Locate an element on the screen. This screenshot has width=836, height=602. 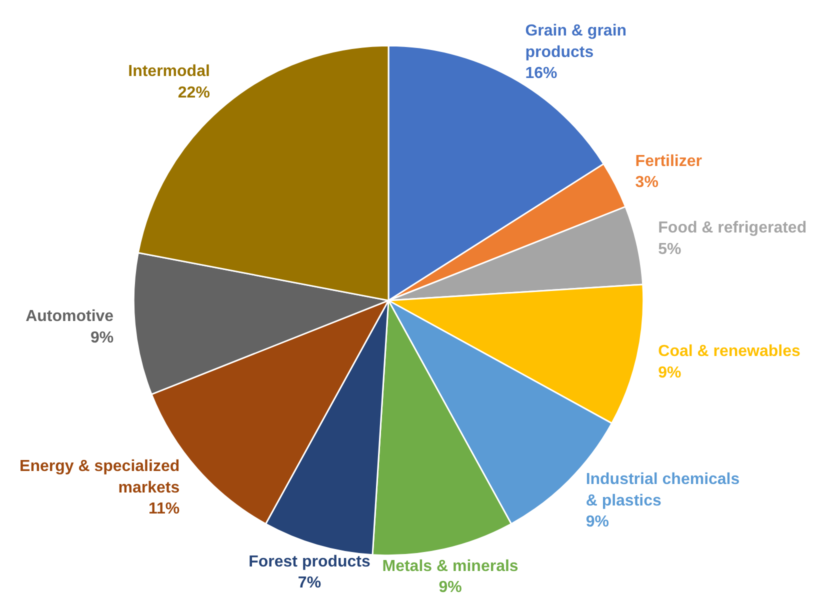
slice-label: Coal & renewables is located at coordinates (729, 351).